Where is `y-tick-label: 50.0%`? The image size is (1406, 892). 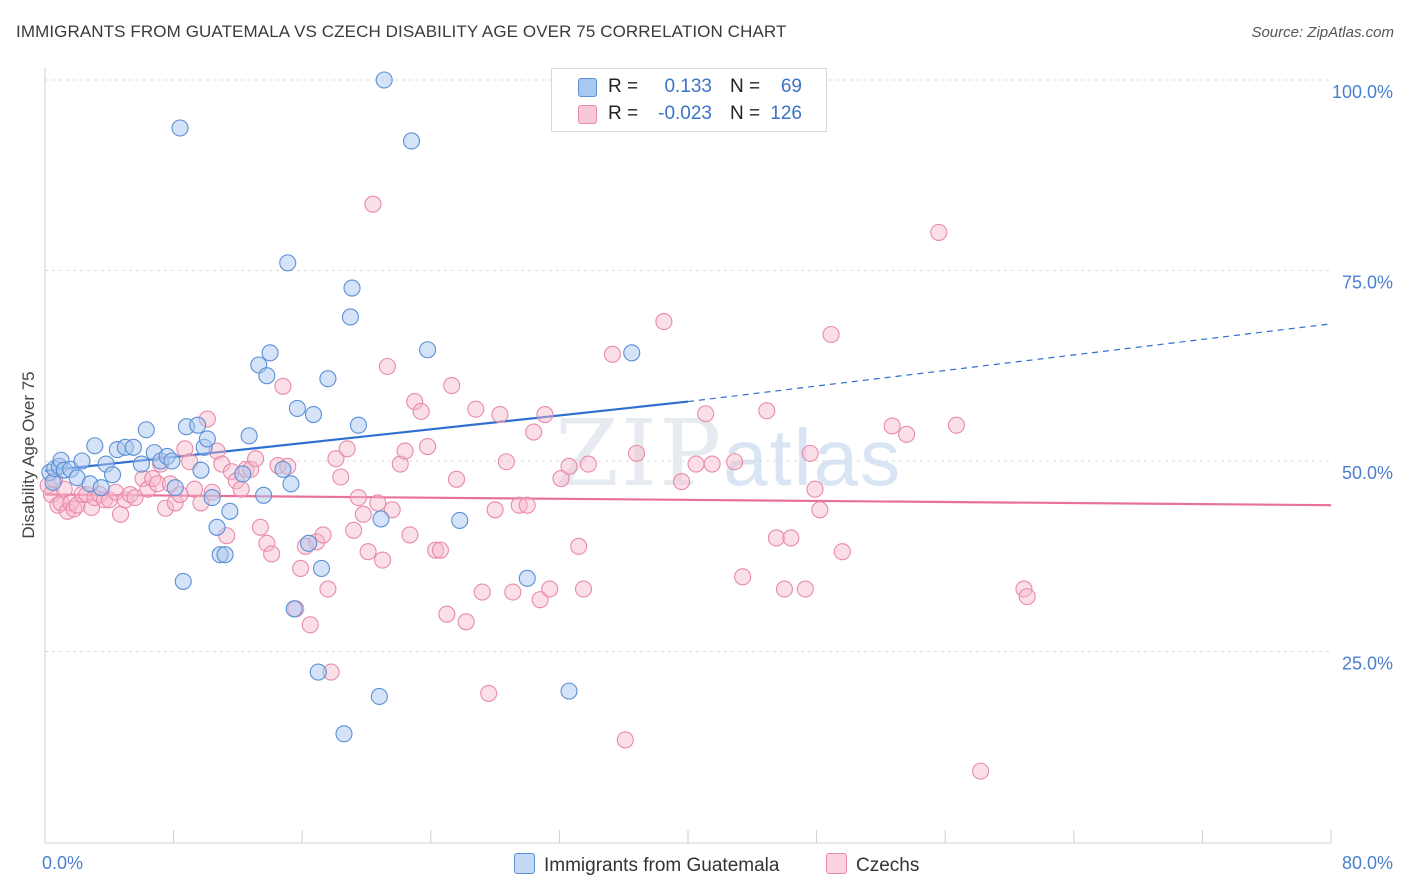 y-tick-label: 50.0% is located at coordinates (1367, 473).